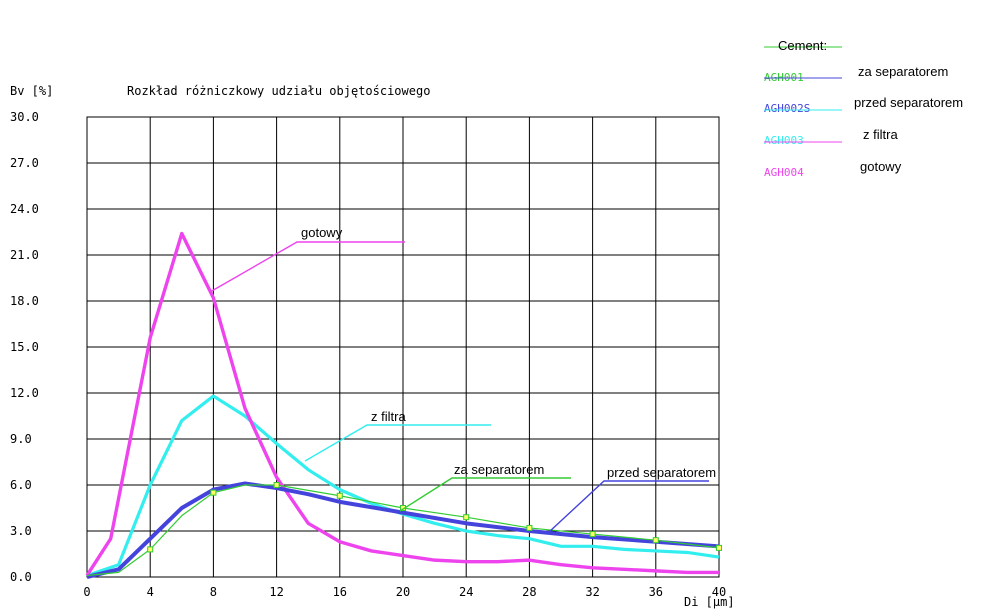 The image size is (989, 614). I want to click on annotation-label: gotowy, so click(322, 232).